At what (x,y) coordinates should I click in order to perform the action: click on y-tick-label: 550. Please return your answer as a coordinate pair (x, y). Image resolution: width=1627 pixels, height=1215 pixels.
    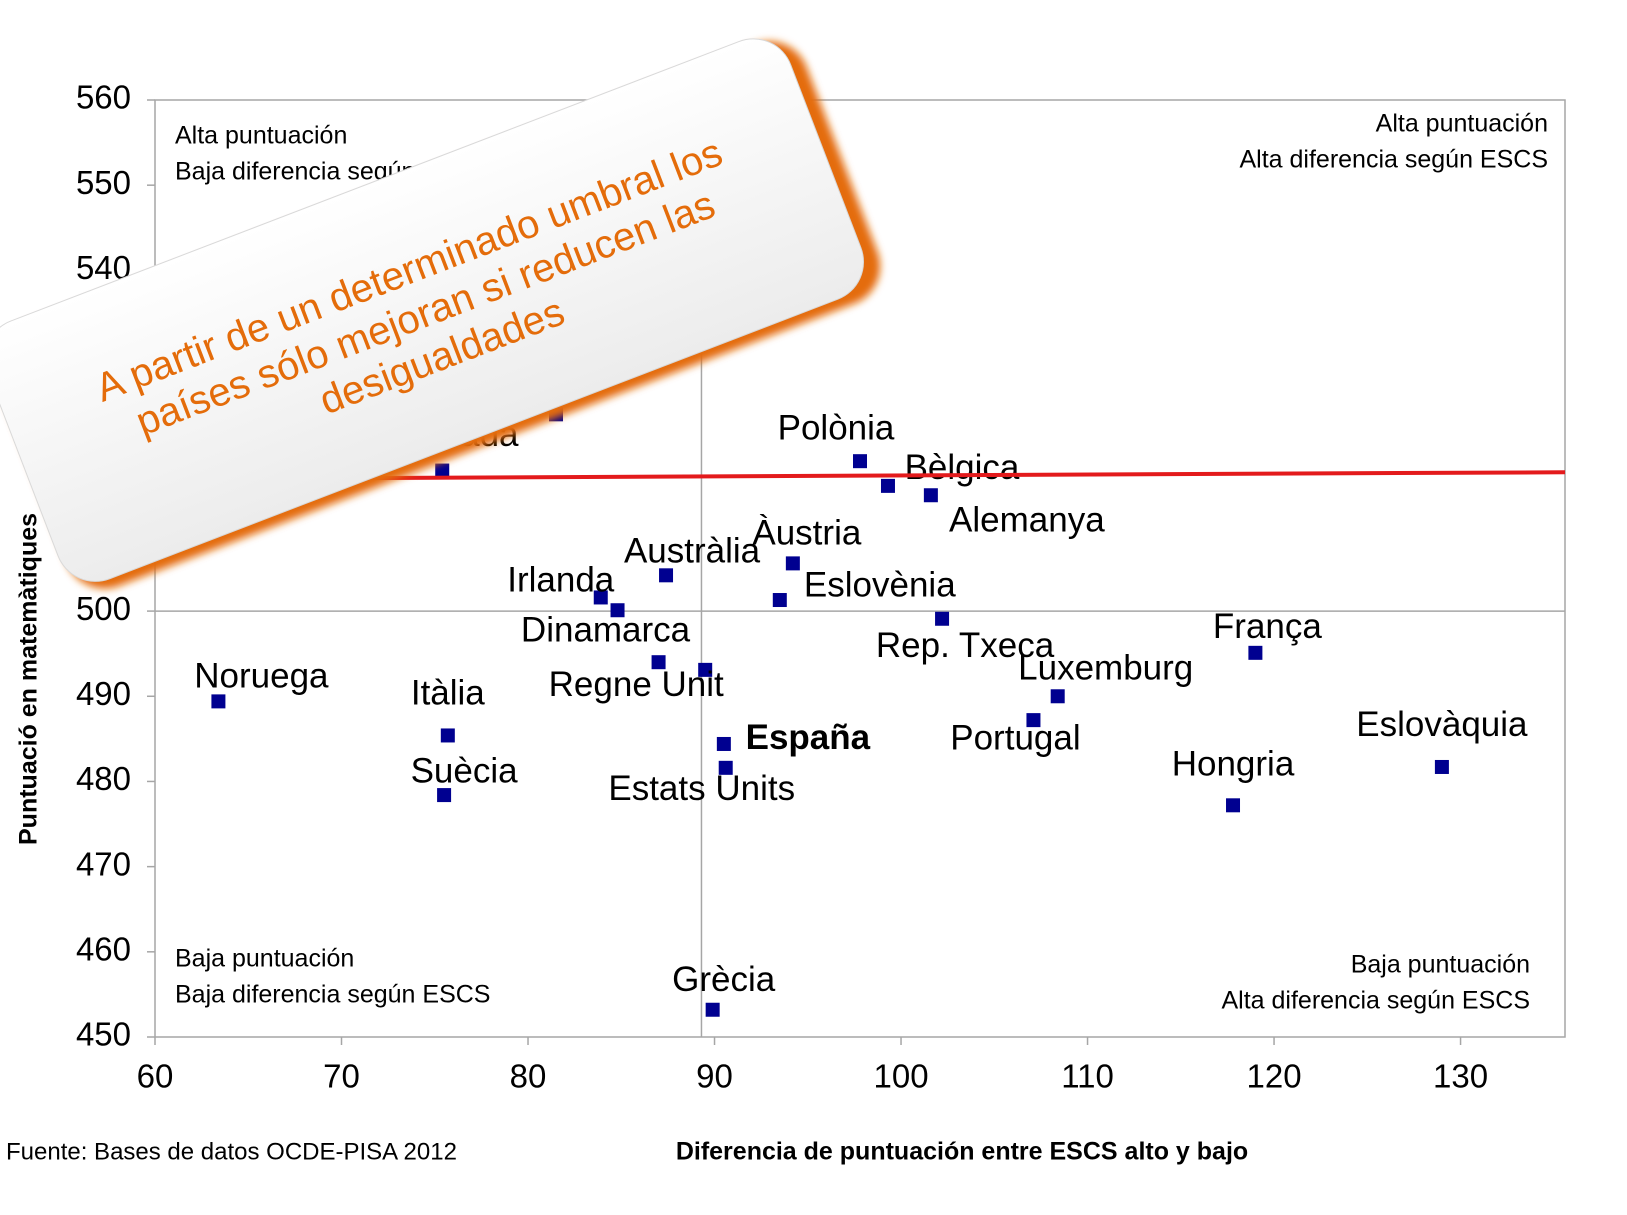
    Looking at the image, I should click on (103, 182).